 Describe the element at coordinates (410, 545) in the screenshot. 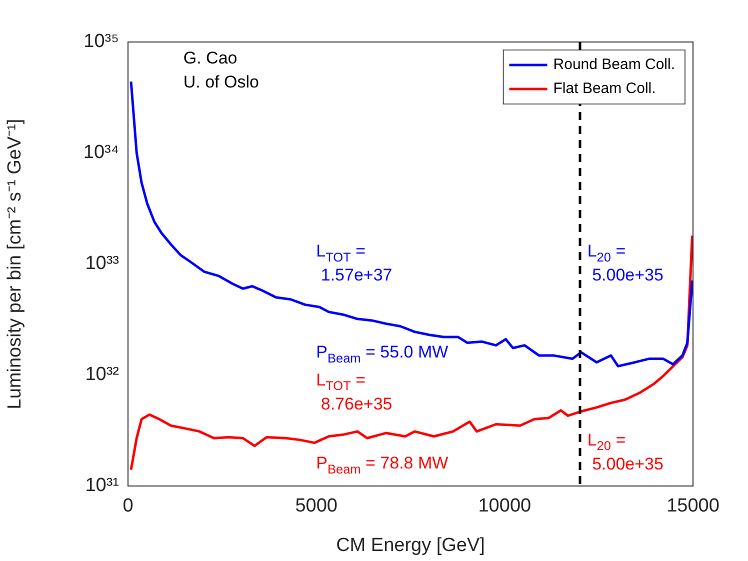

I see `x-axis-title: CM Energy [GeV]` at that location.